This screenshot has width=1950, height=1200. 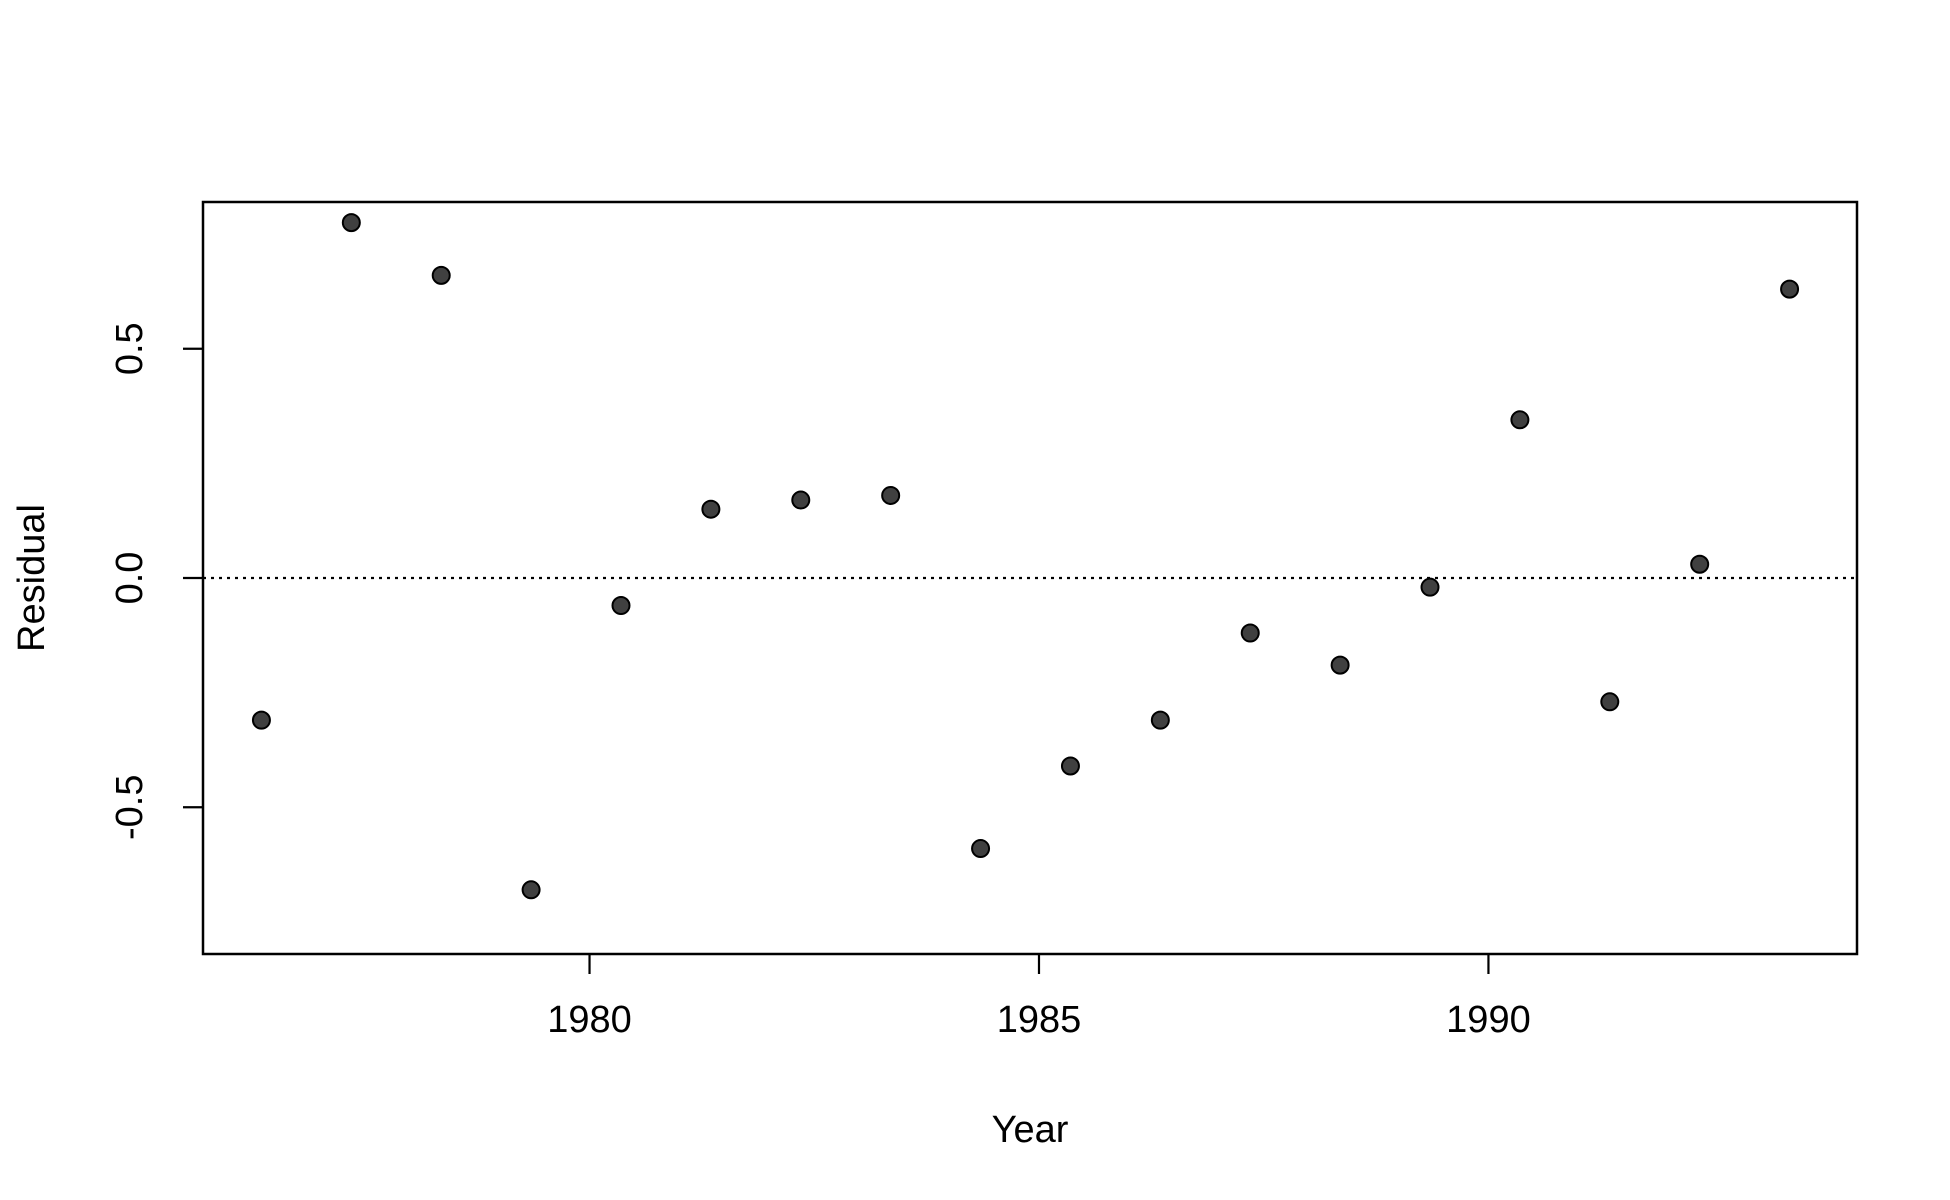 I want to click on y-axis-label: Residual, so click(x=32, y=578).